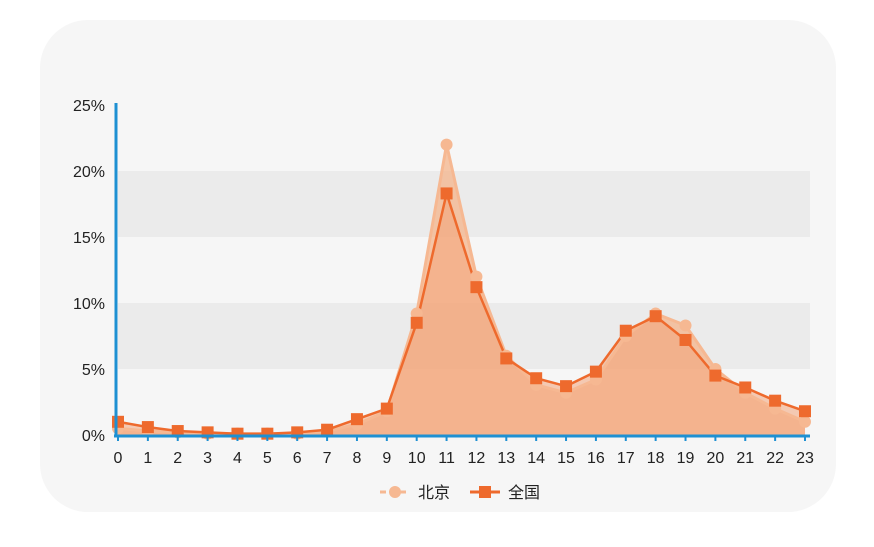 The height and width of the screenshot is (547, 874). I want to click on y-tick-label: 25%, so click(89, 106).